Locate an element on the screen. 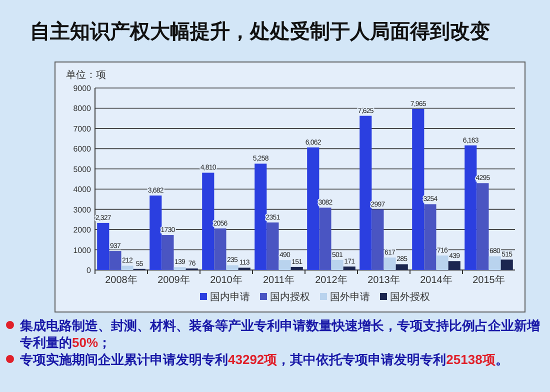 Image resolution: width=550 pixels, height=392 pixels. x-tick-label: 2011年 is located at coordinates (278, 280).